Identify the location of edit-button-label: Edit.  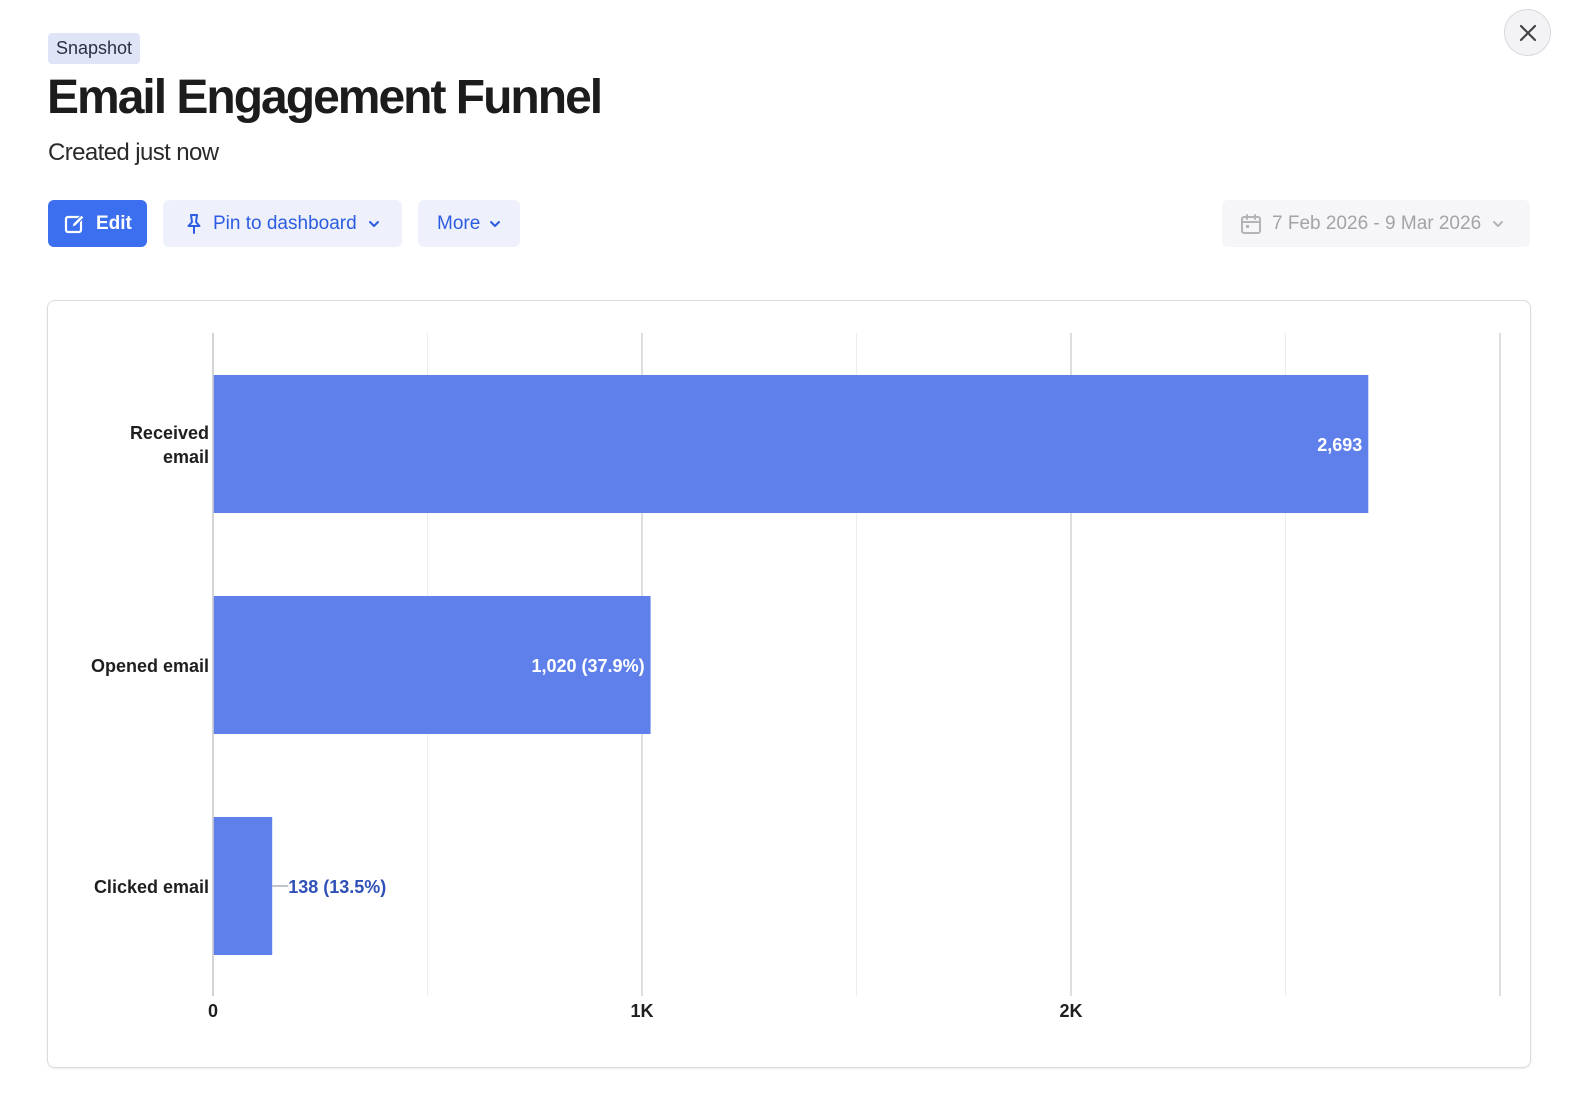
(114, 223).